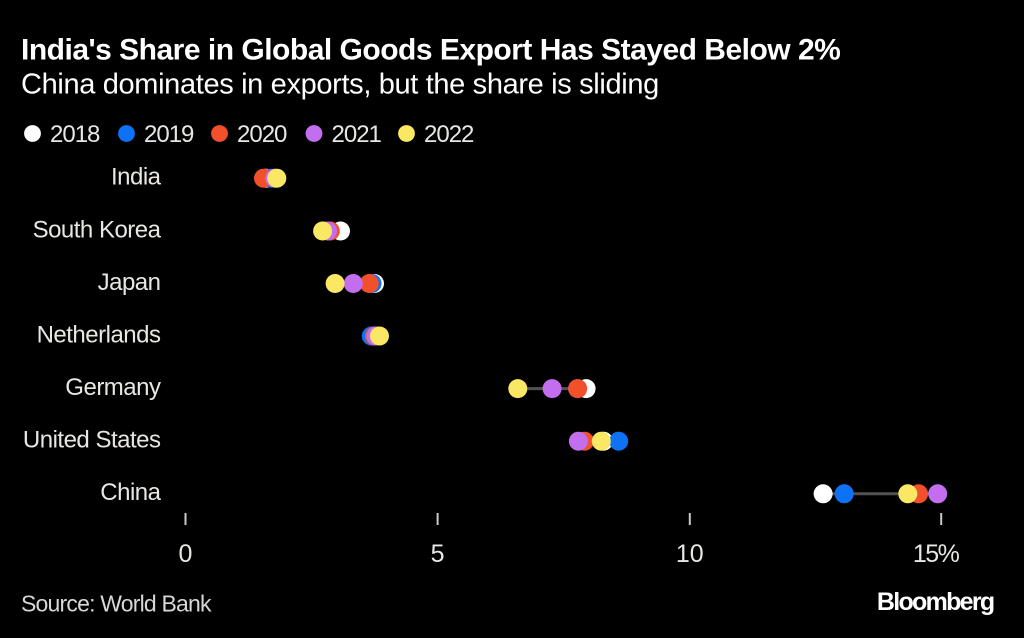  I want to click on svg-text: Japan, so click(129, 282).